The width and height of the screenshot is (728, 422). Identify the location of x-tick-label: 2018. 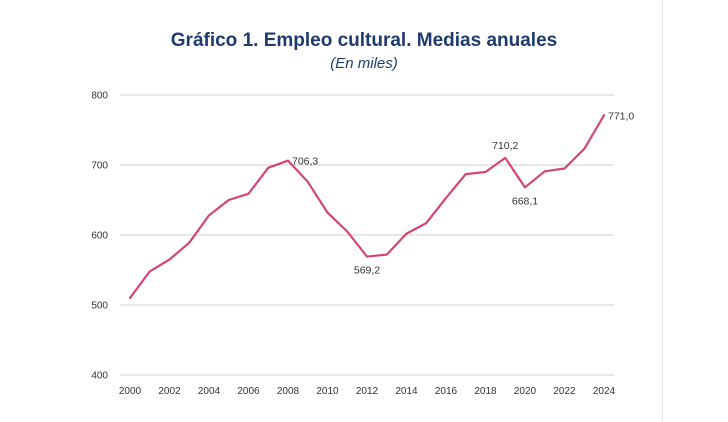
(485, 391).